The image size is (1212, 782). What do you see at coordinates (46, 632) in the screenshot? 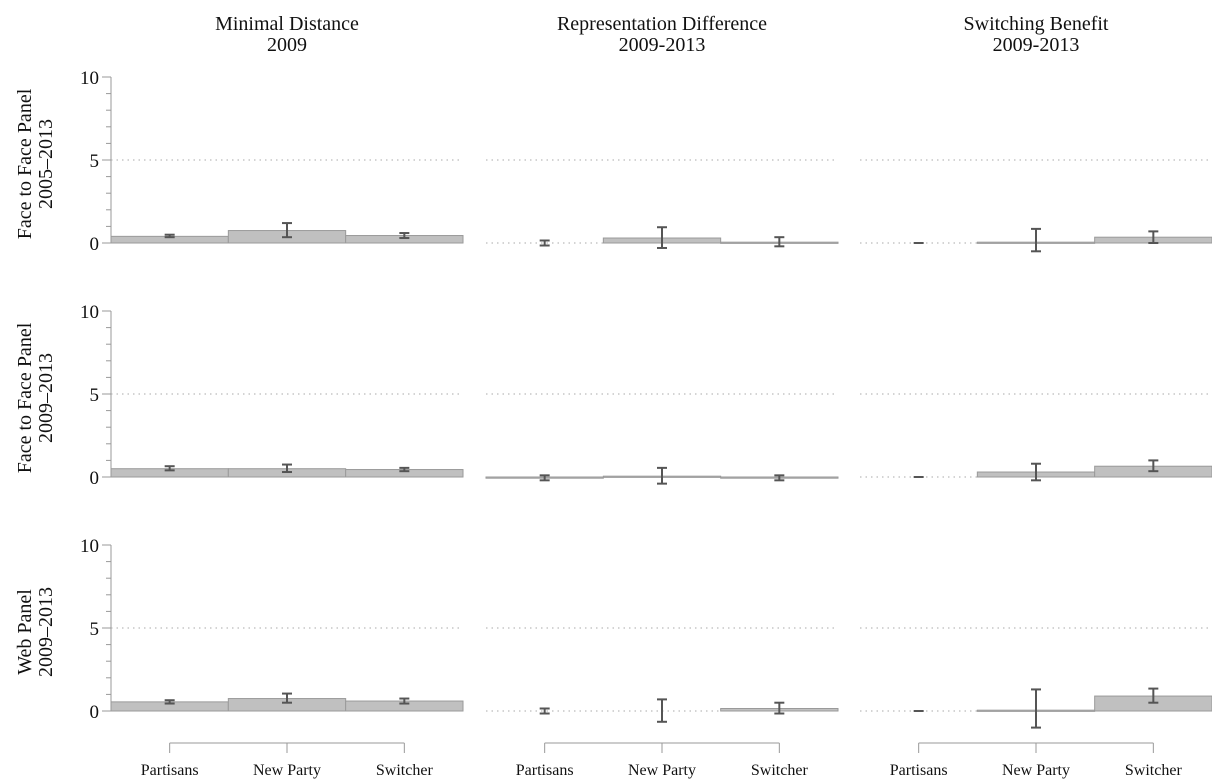
I see `row-label-2-line-1: 2009–2013` at bounding box center [46, 632].